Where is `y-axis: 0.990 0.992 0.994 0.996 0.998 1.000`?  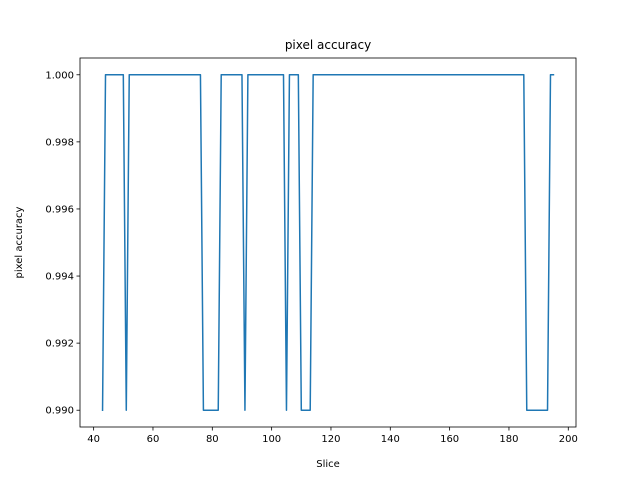 y-axis: 0.990 0.992 0.994 0.996 0.998 1.000 is located at coordinates (62, 243).